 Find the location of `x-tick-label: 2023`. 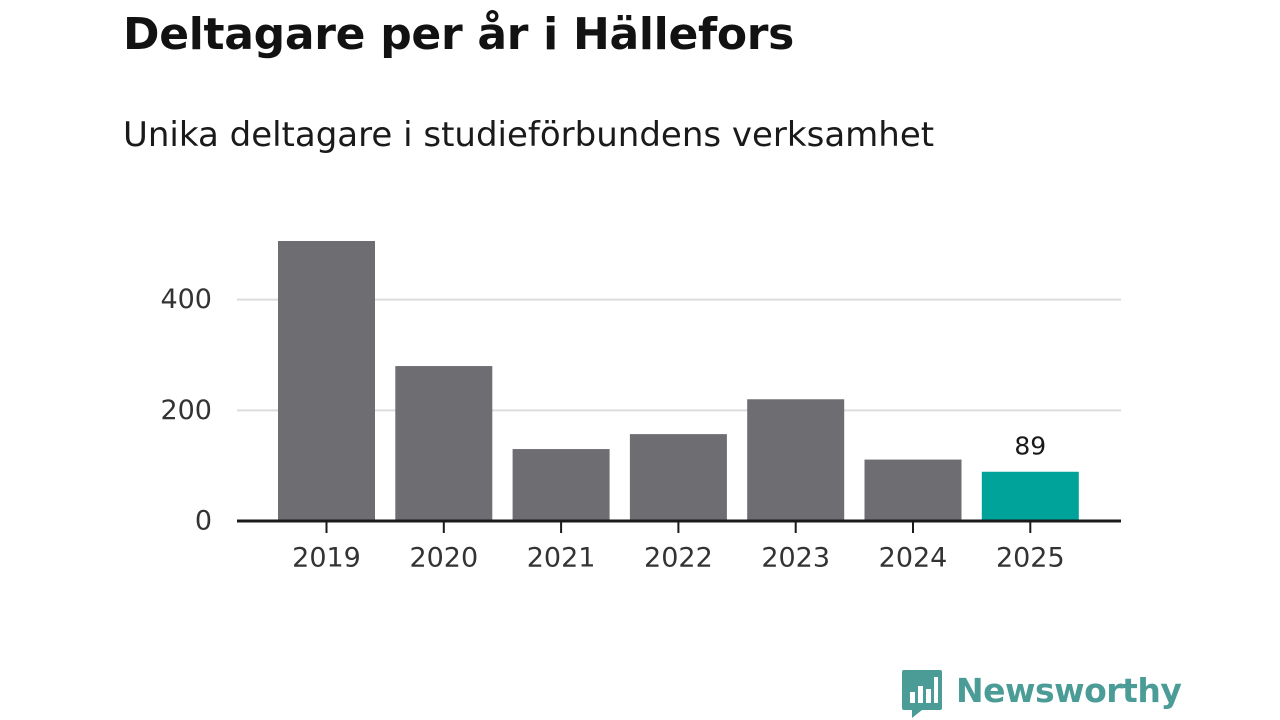

x-tick-label: 2023 is located at coordinates (795, 558).